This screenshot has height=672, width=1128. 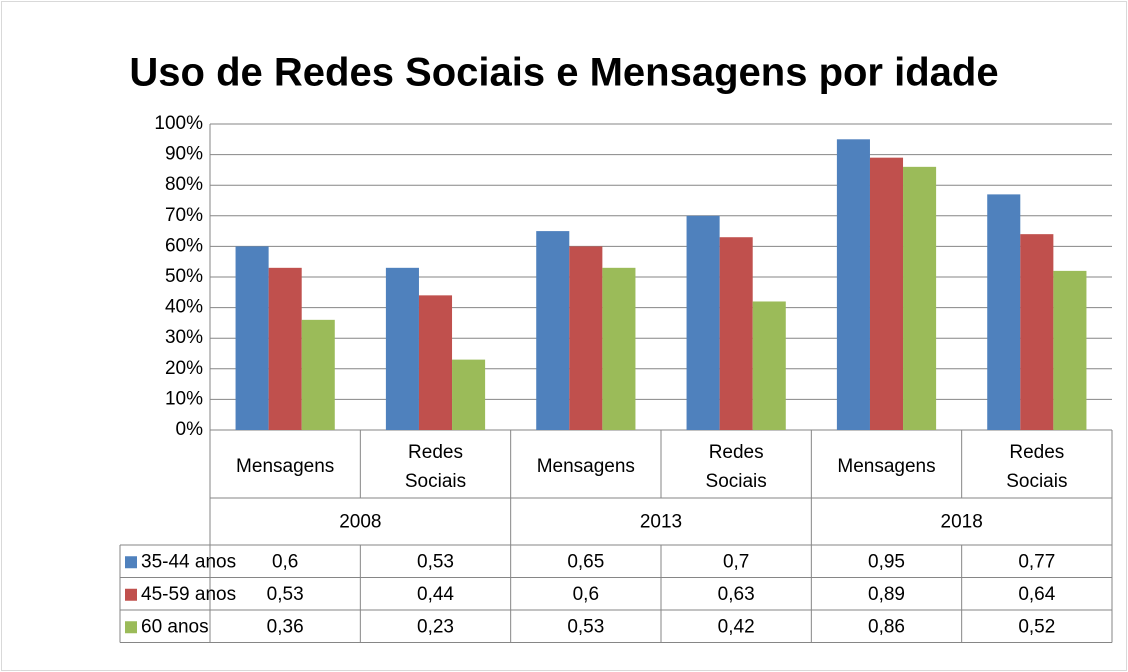 What do you see at coordinates (1036, 626) in the screenshot?
I see `table-value: 0,52` at bounding box center [1036, 626].